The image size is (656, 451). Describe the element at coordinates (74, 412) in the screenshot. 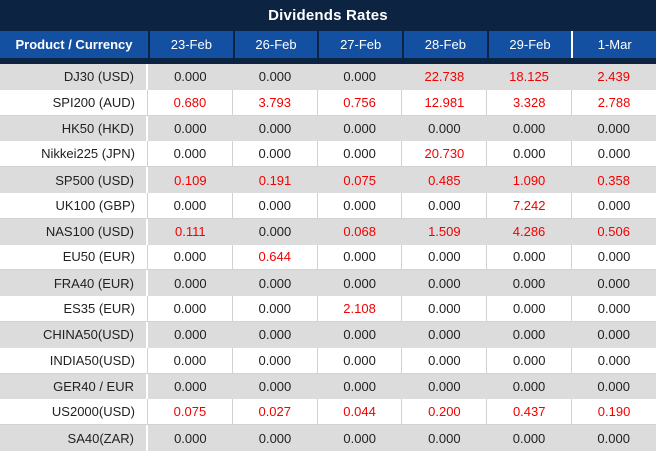

I see `product-cell: US2000(USD)` at that location.